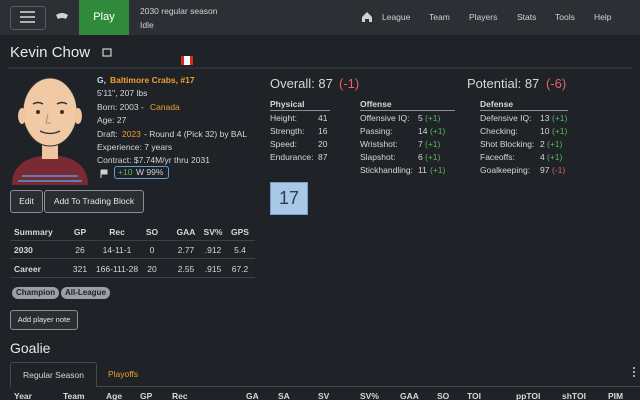 The image size is (640, 400). I want to click on rating-value: 20, so click(323, 144).